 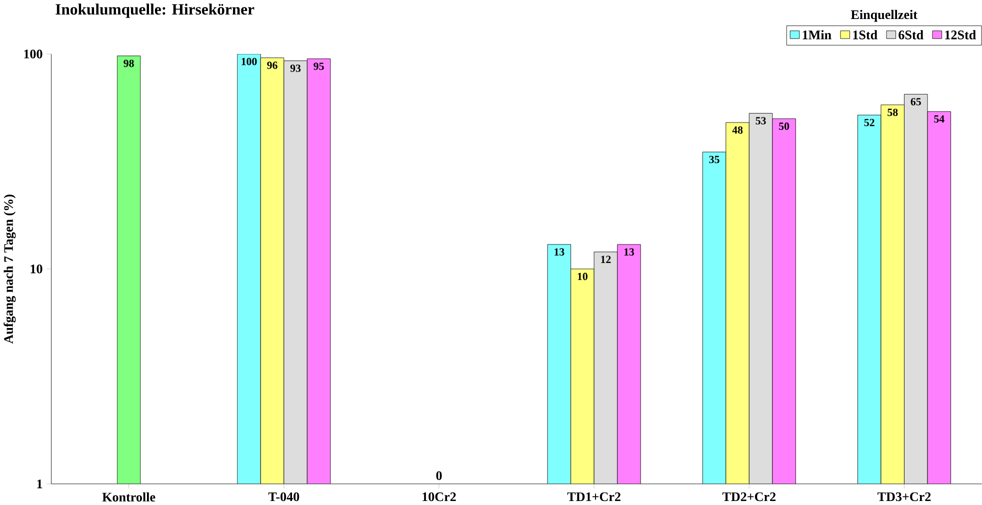 What do you see at coordinates (893, 112) in the screenshot?
I see `data-label: 58` at bounding box center [893, 112].